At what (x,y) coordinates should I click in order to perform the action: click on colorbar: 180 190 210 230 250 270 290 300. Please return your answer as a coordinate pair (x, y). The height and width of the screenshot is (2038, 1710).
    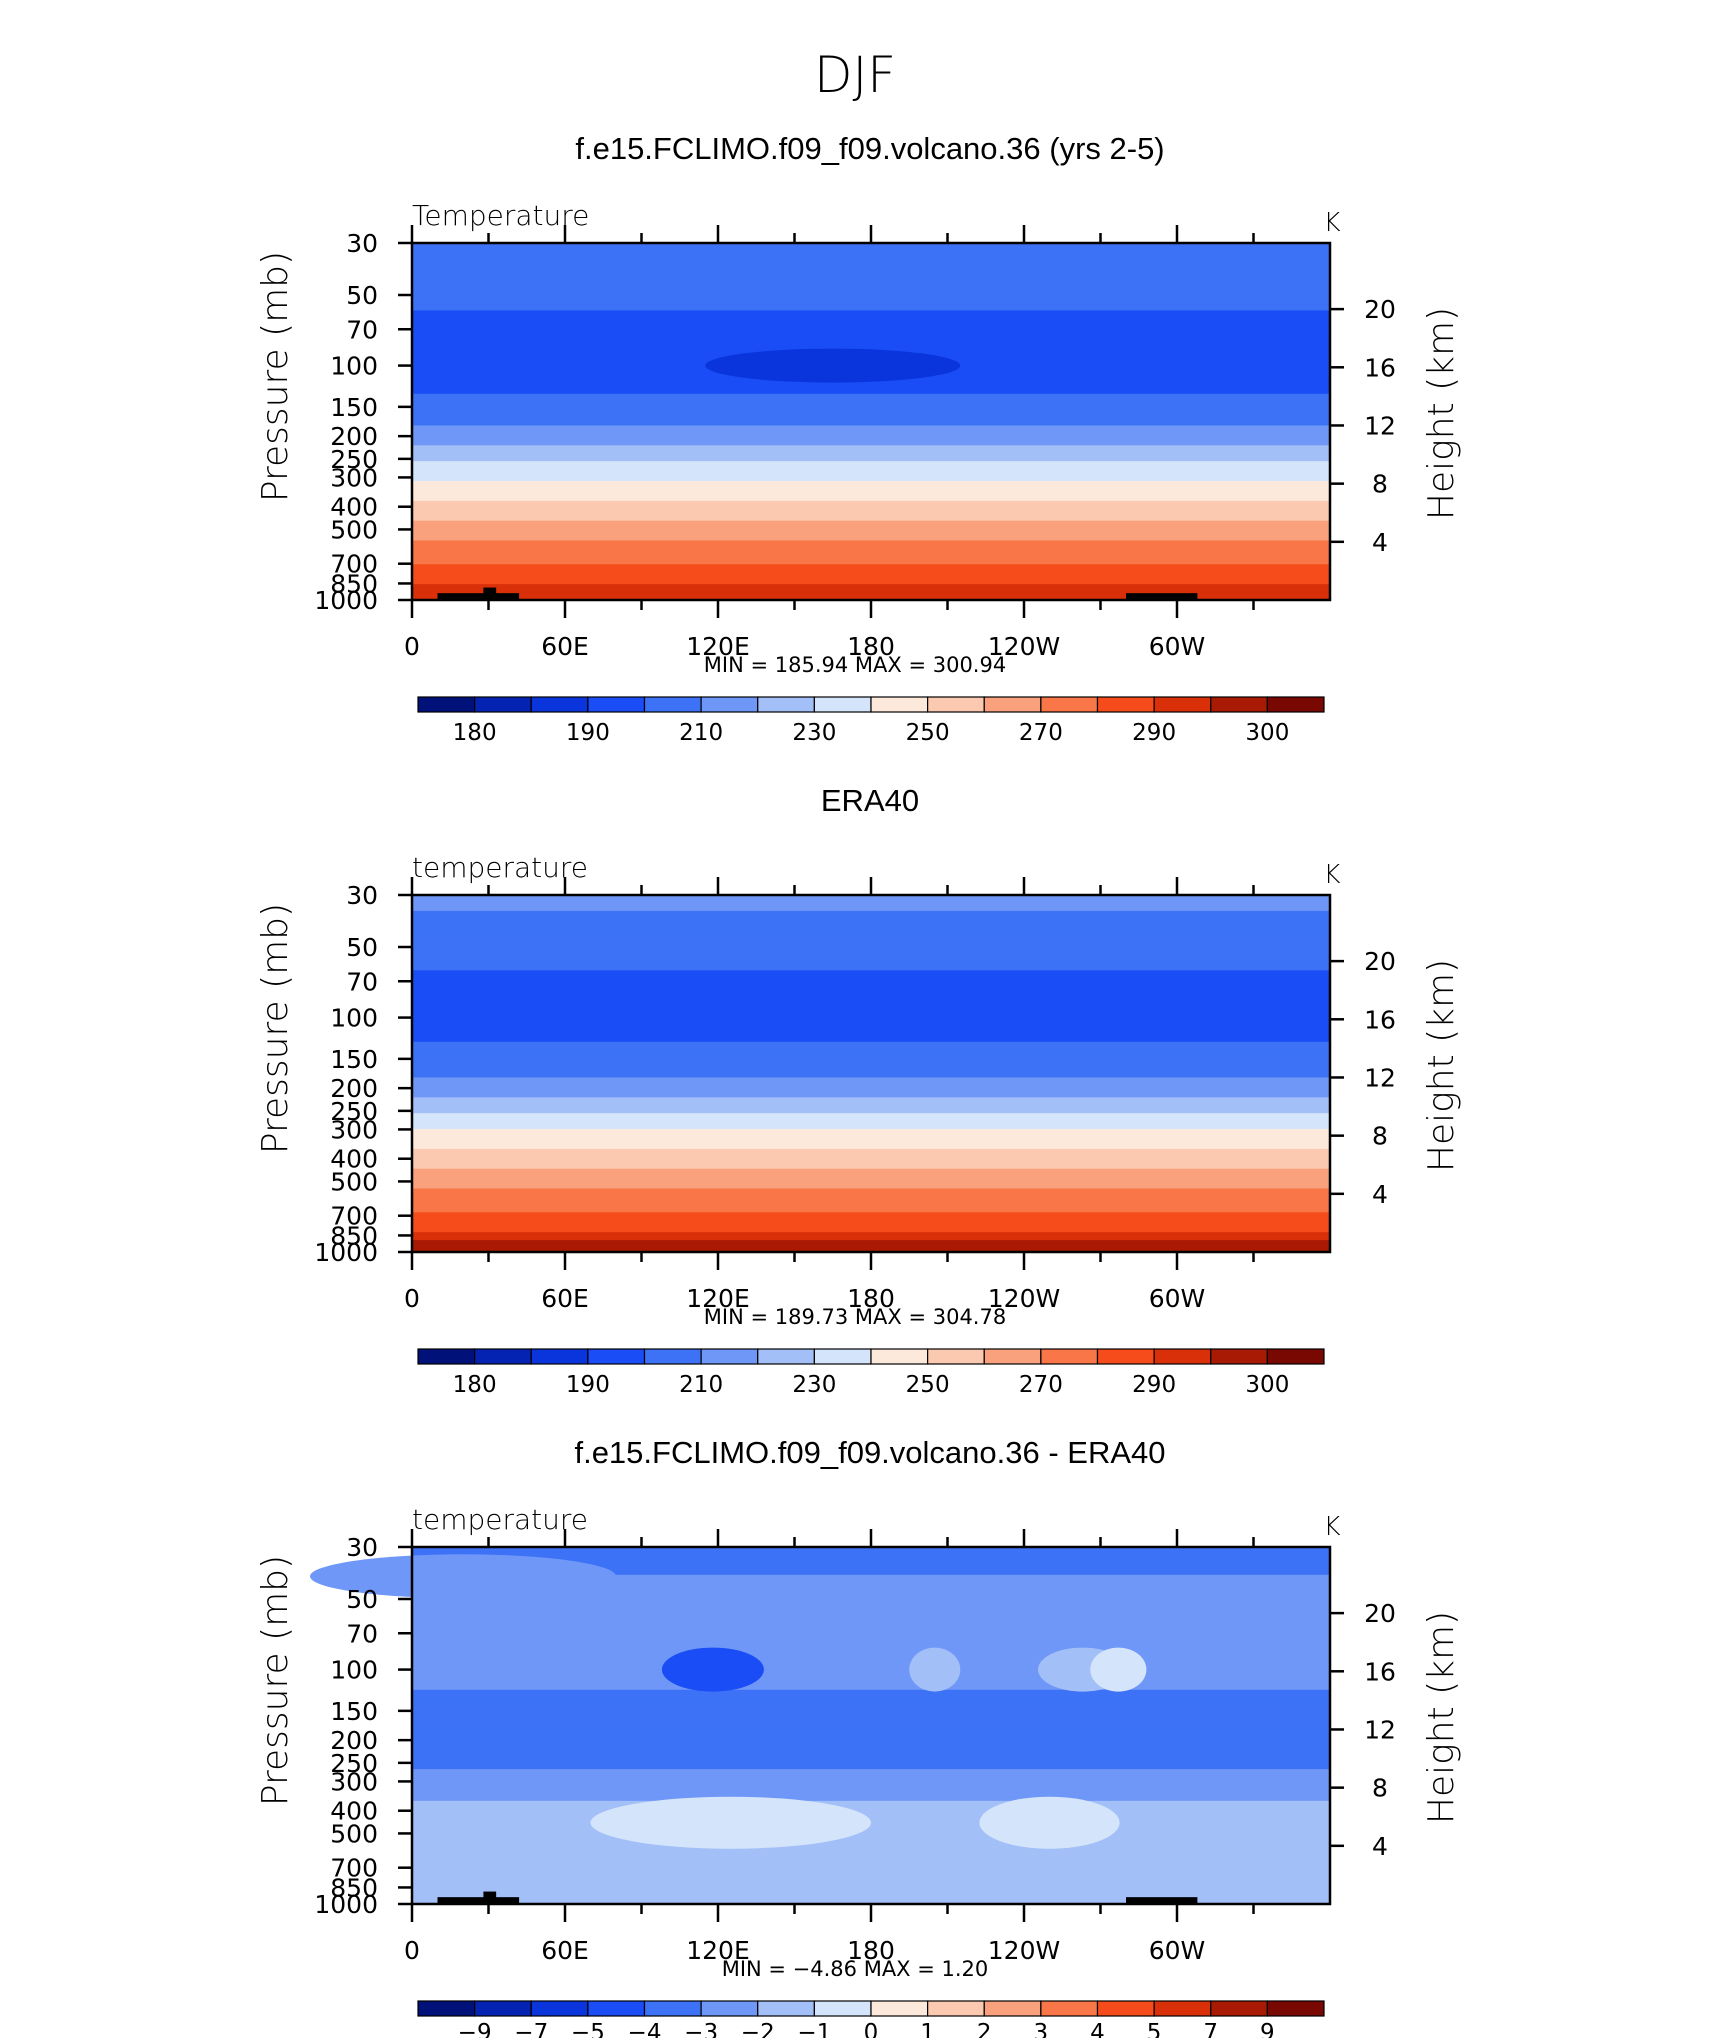
    Looking at the image, I should click on (871, 721).